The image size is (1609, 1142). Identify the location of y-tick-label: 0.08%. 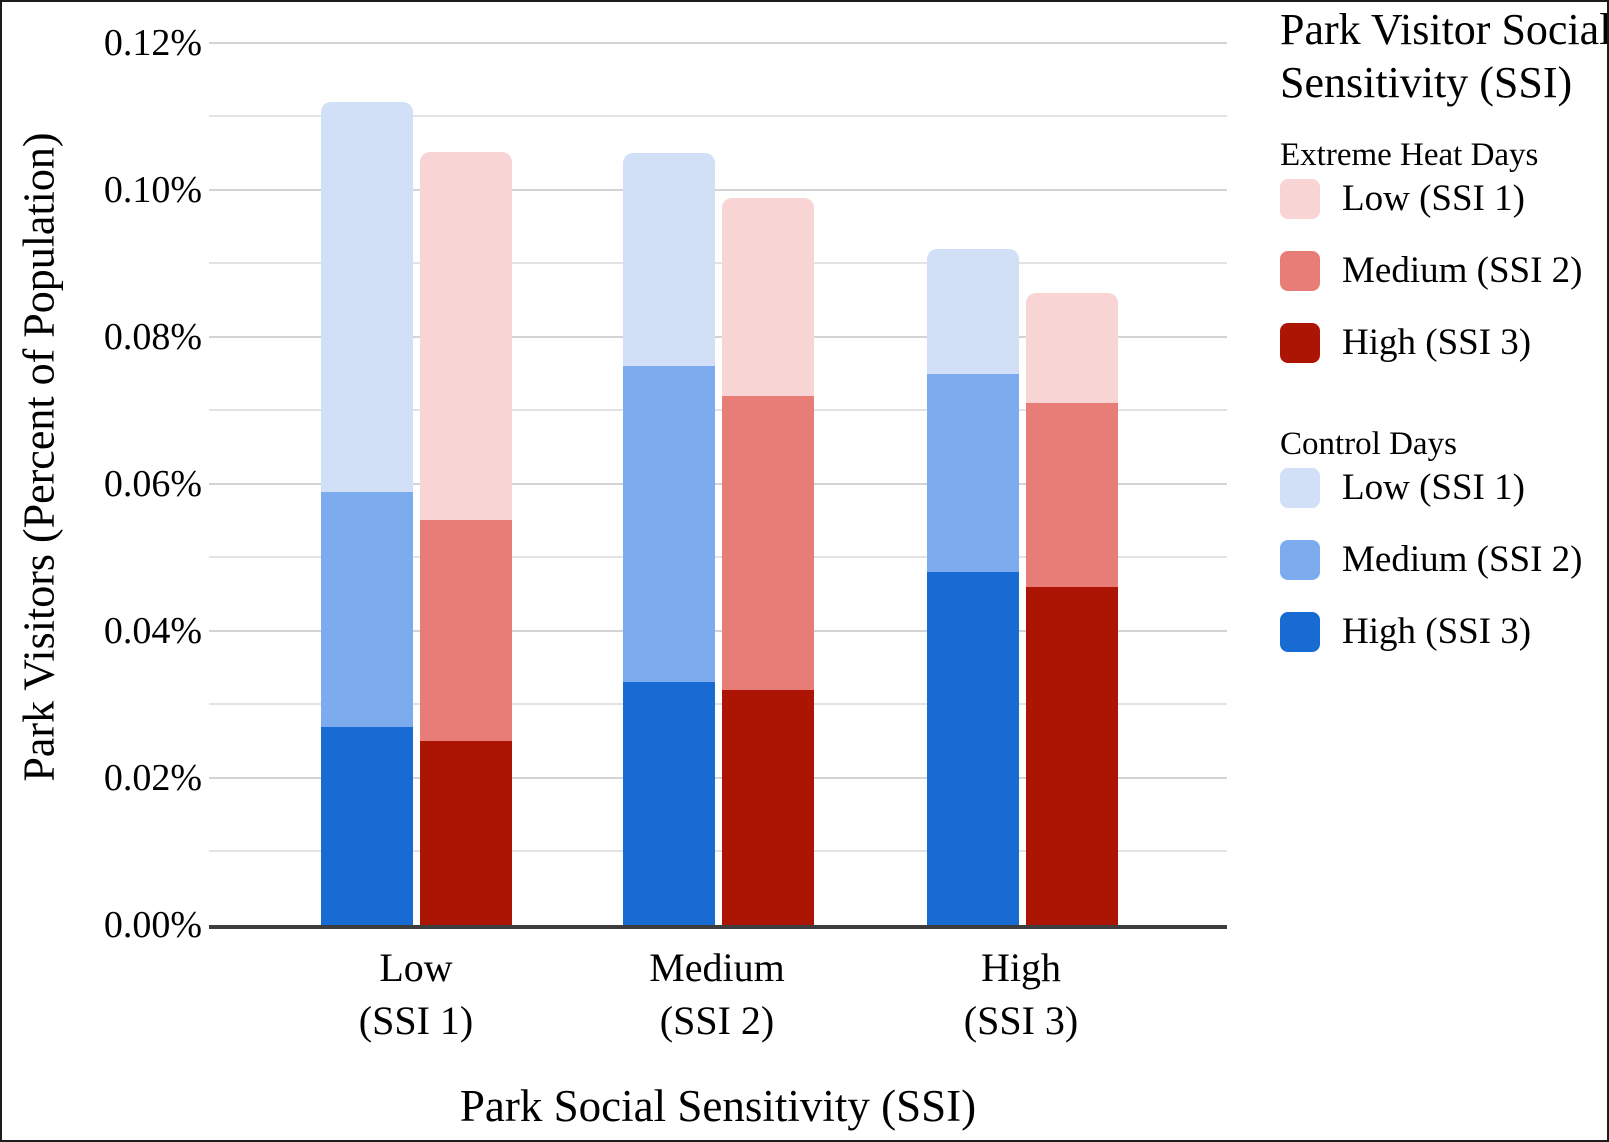
(152, 337).